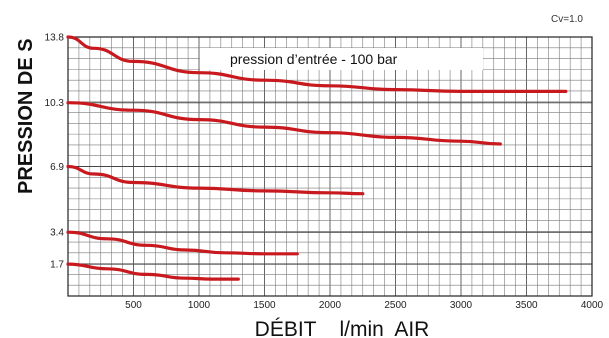 This screenshot has height=338, width=609. What do you see at coordinates (314, 59) in the screenshot?
I see `annotation: pression d’entrée - 100 bar` at bounding box center [314, 59].